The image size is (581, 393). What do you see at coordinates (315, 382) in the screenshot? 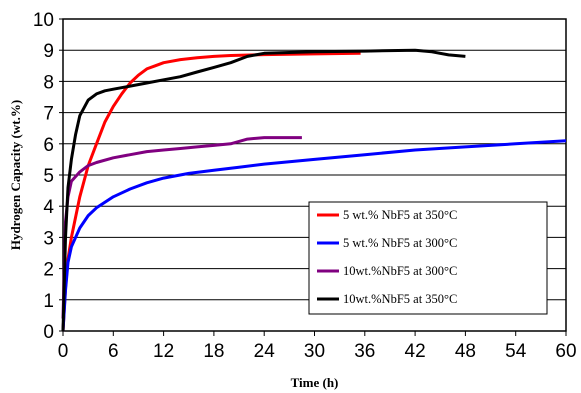
I see `x-axis-label: Time (h)` at bounding box center [315, 382].